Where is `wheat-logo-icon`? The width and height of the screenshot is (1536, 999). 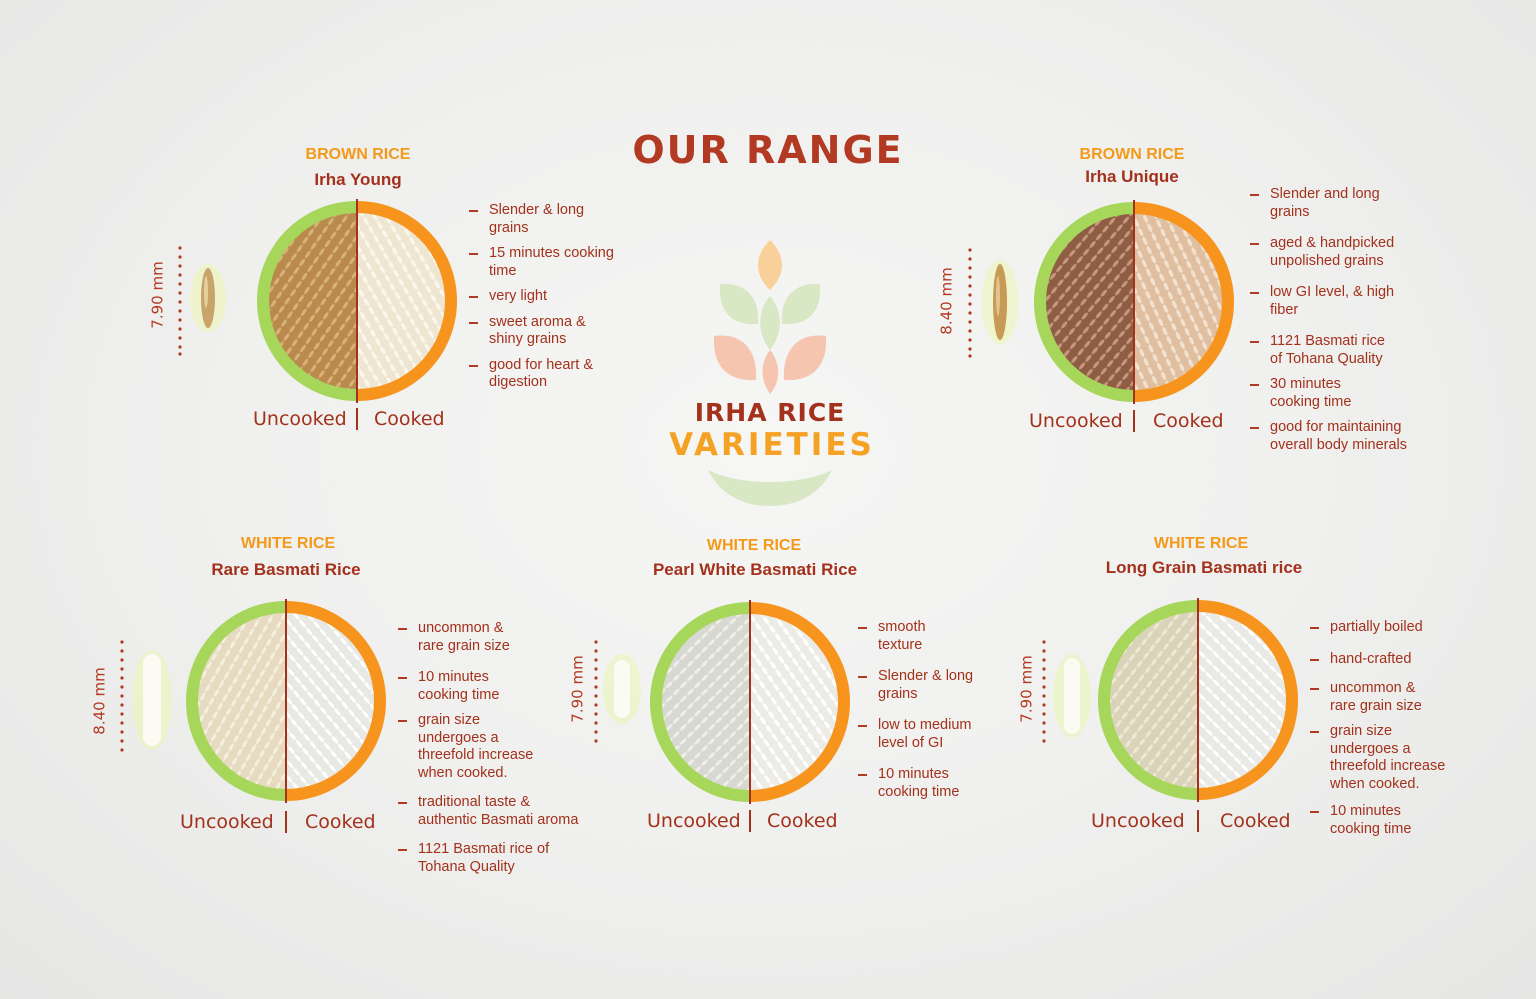
wheat-logo-icon is located at coordinates (770, 373).